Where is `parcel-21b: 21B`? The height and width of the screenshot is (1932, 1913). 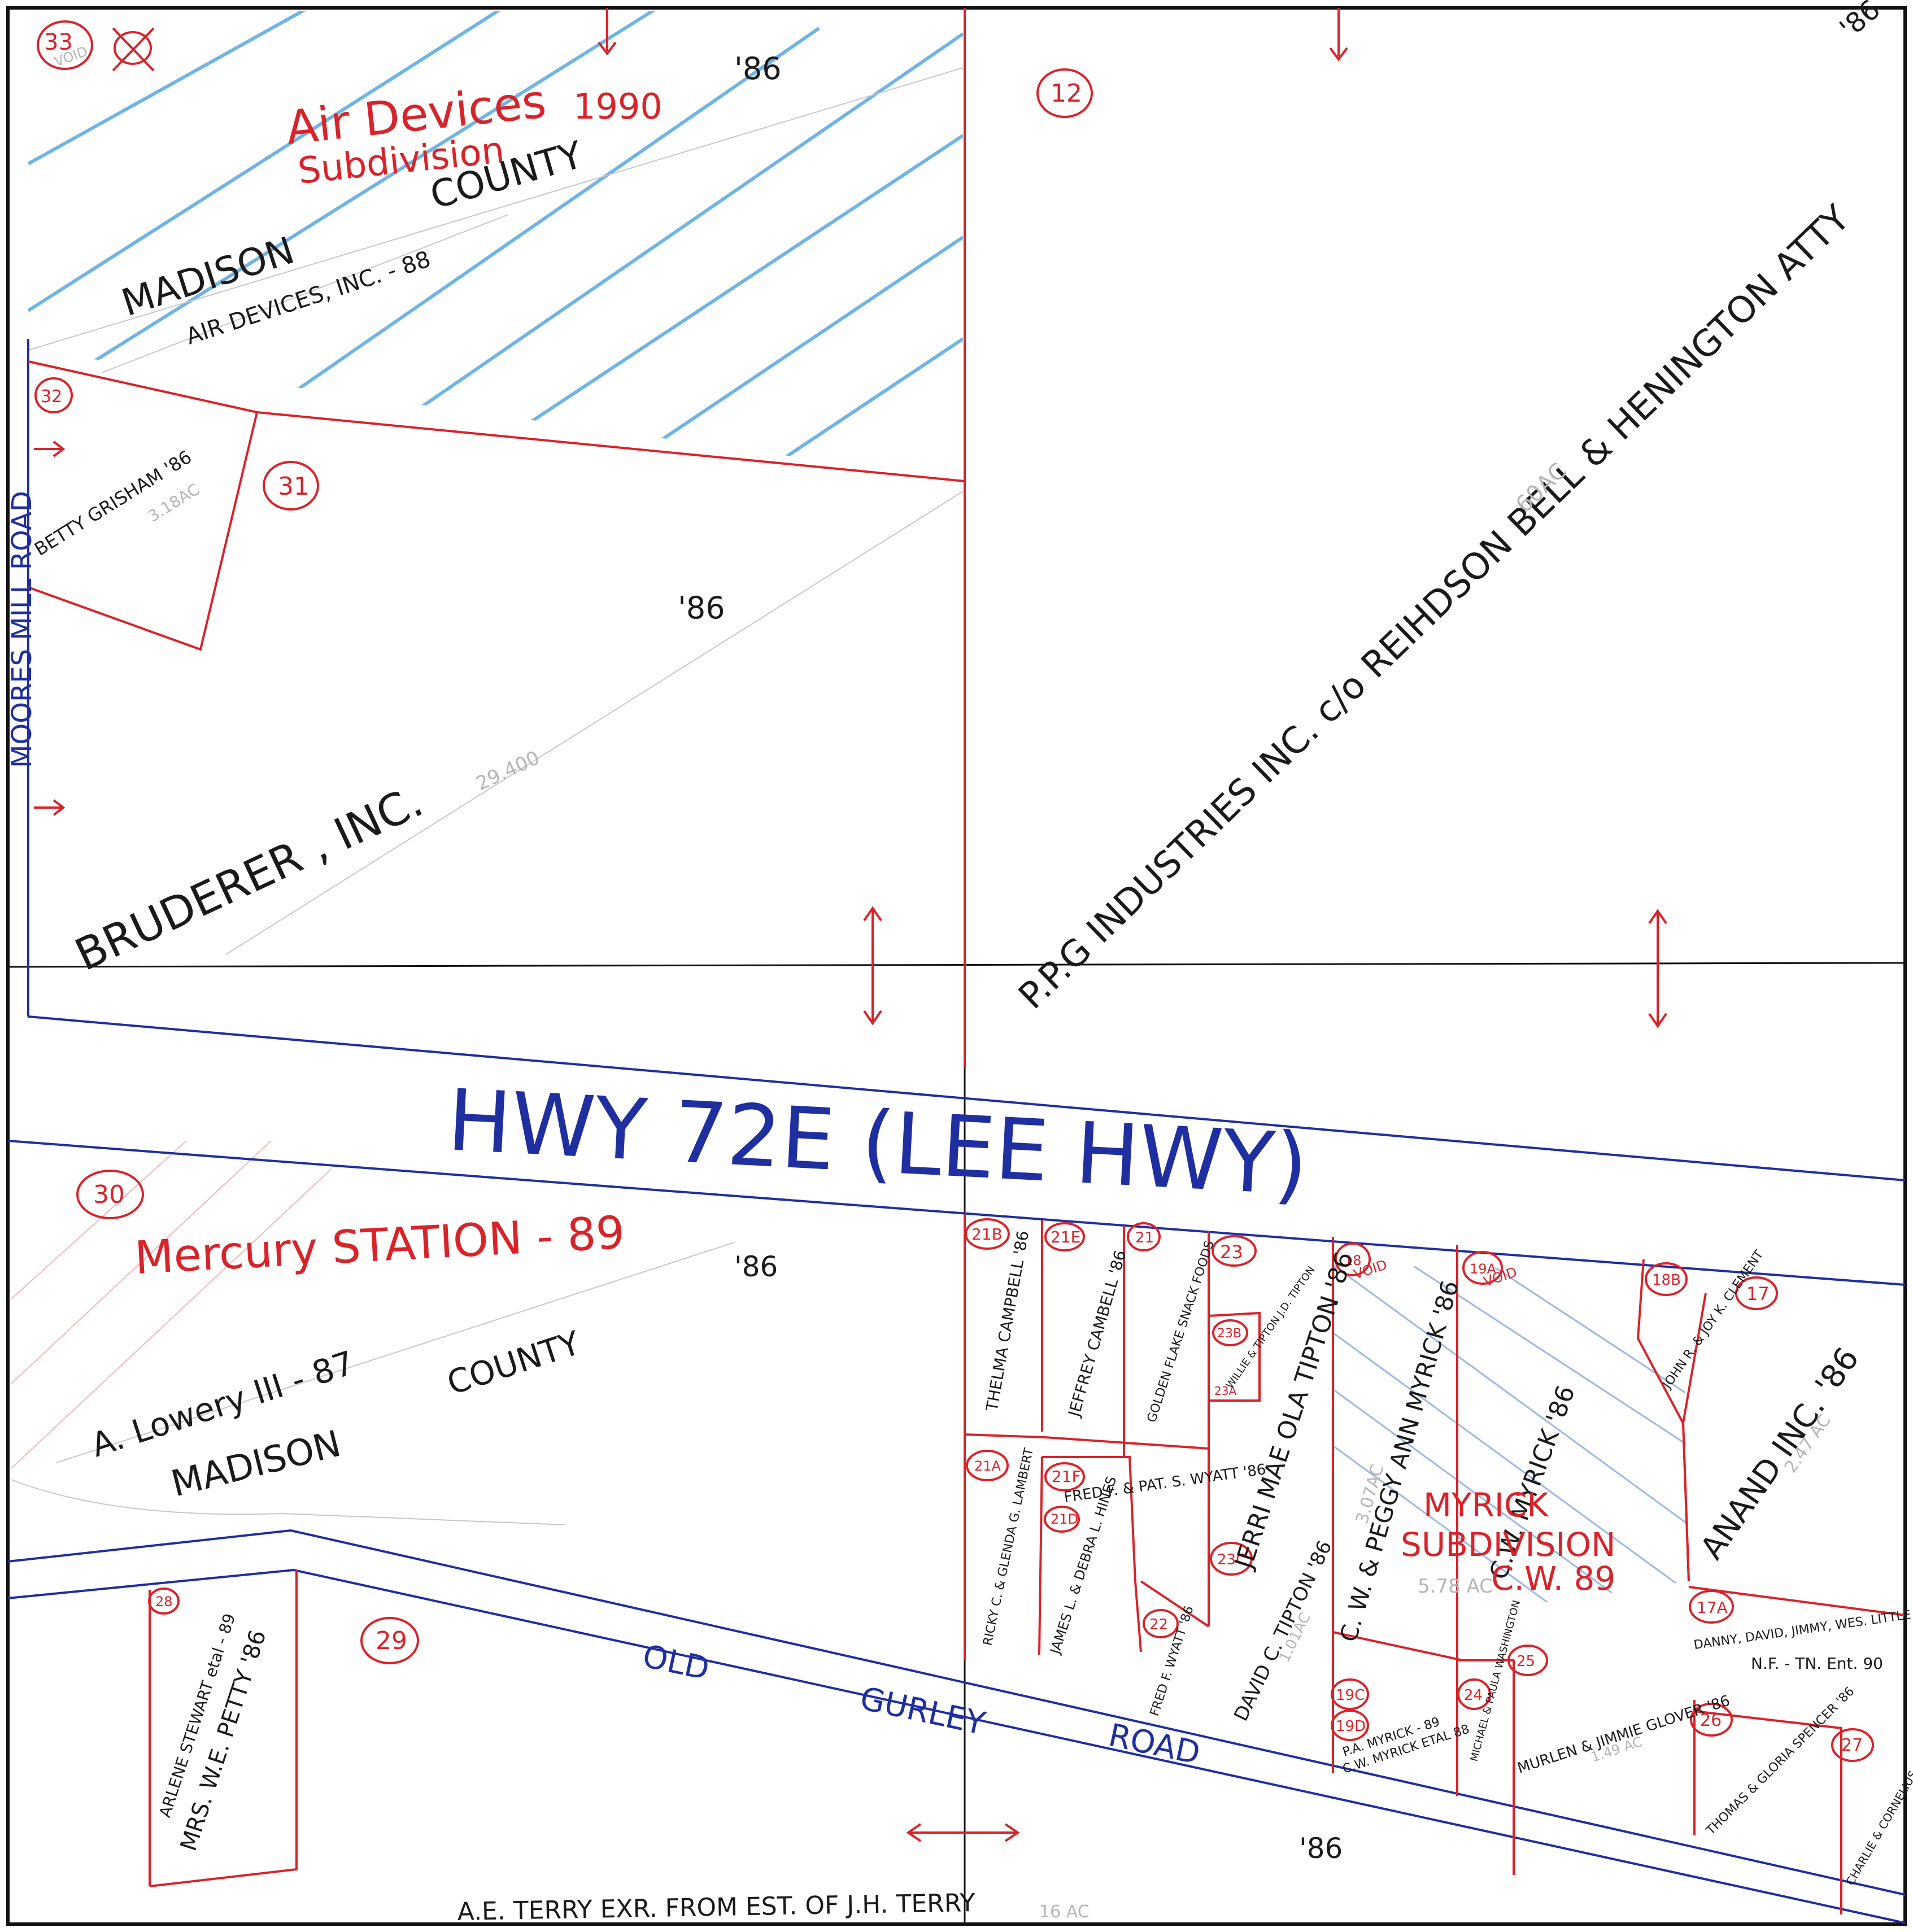 parcel-21b: 21B is located at coordinates (987, 1234).